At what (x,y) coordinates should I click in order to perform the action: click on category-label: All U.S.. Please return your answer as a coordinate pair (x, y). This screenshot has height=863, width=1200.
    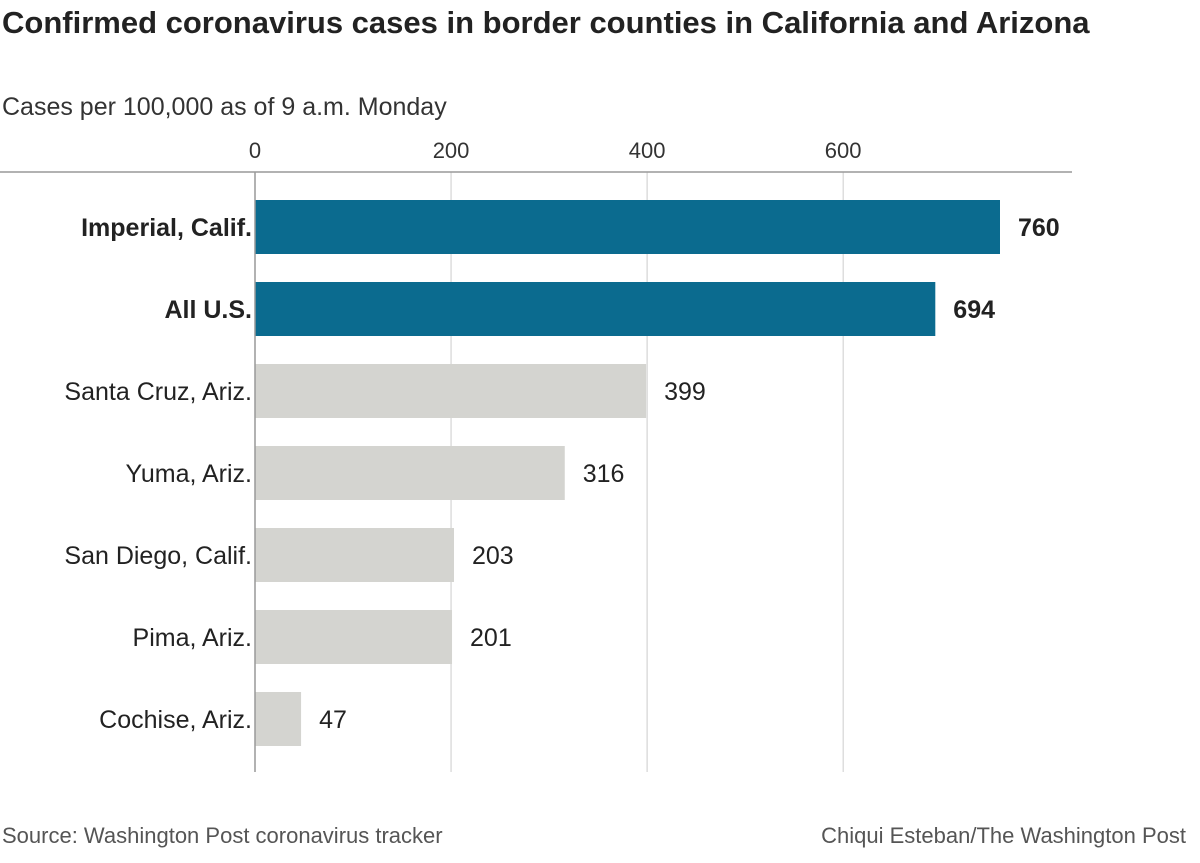
    Looking at the image, I should click on (208, 310).